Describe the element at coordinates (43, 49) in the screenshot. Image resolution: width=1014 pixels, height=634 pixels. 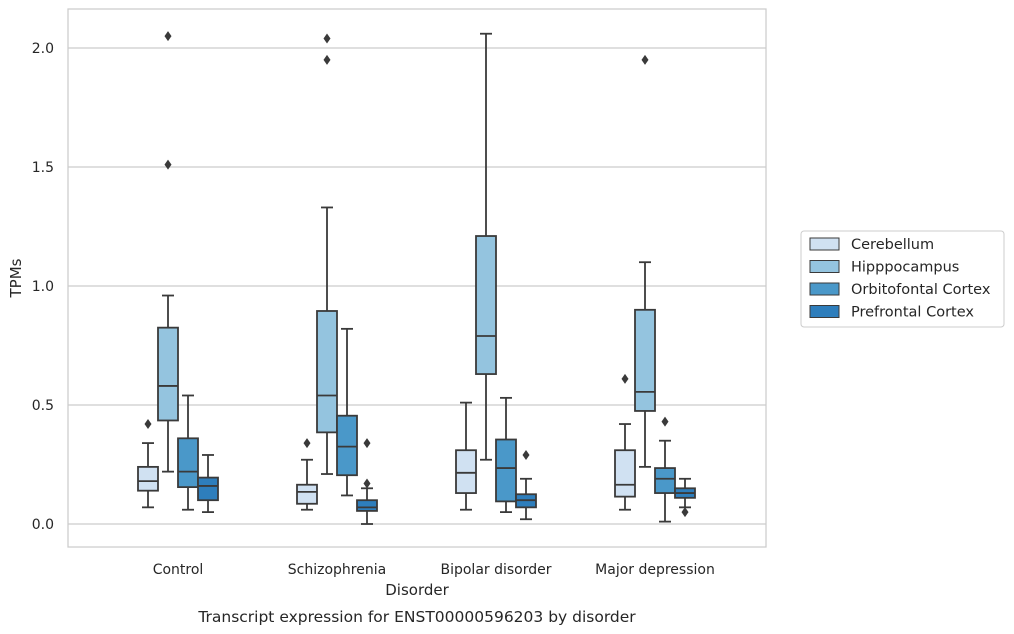
I see `y-tick-label: 2.0` at that location.